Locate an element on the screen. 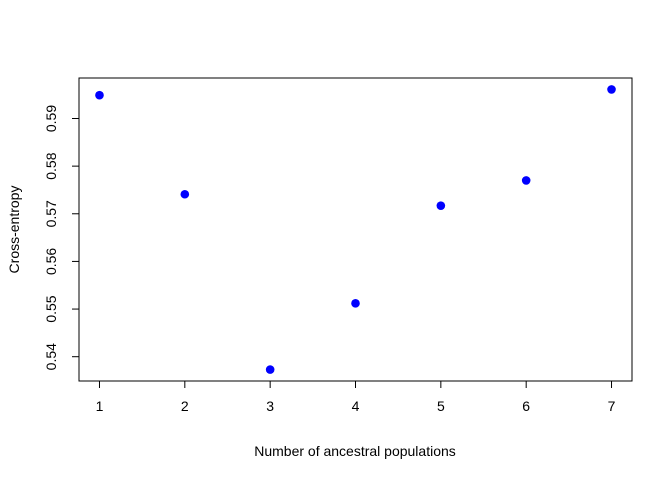 Image resolution: width=672 pixels, height=480 pixels. y-axis: 0.54 0.55 0.56 0.57 0.58 0.59 is located at coordinates (61, 237).